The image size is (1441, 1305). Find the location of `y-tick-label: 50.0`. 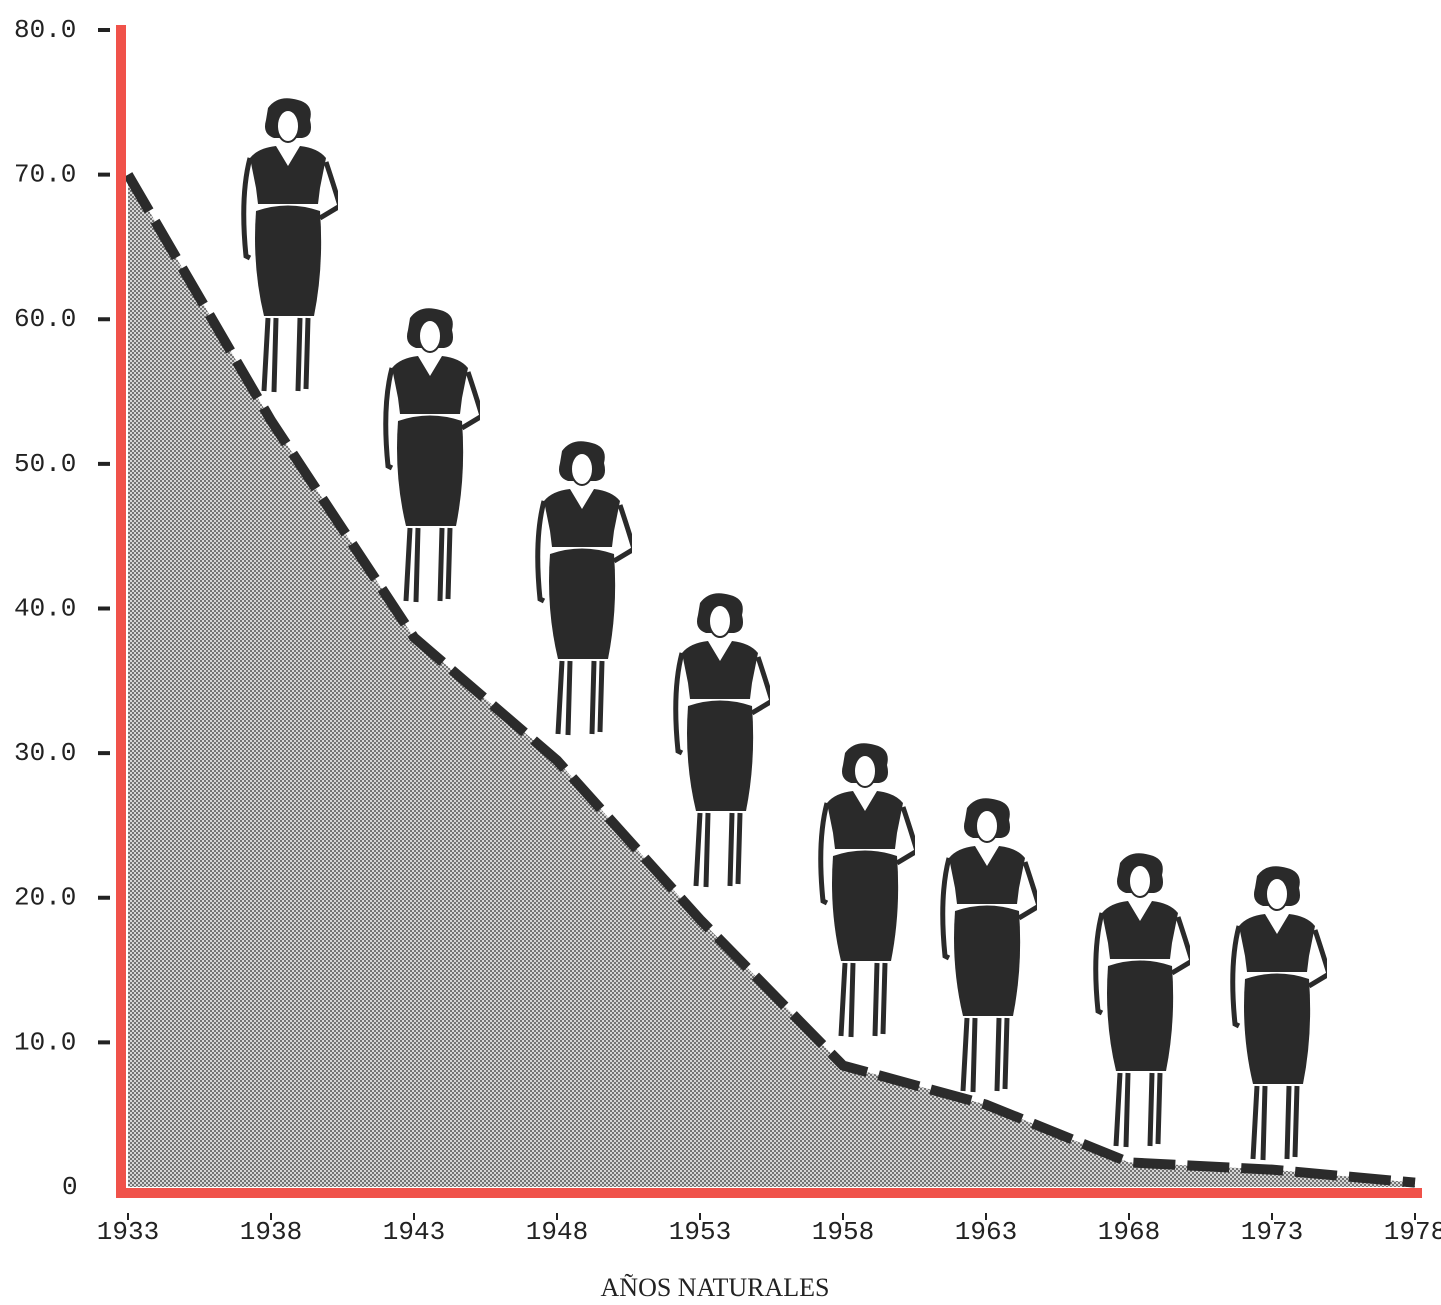

y-tick-label: 50.0 is located at coordinates (45, 464).